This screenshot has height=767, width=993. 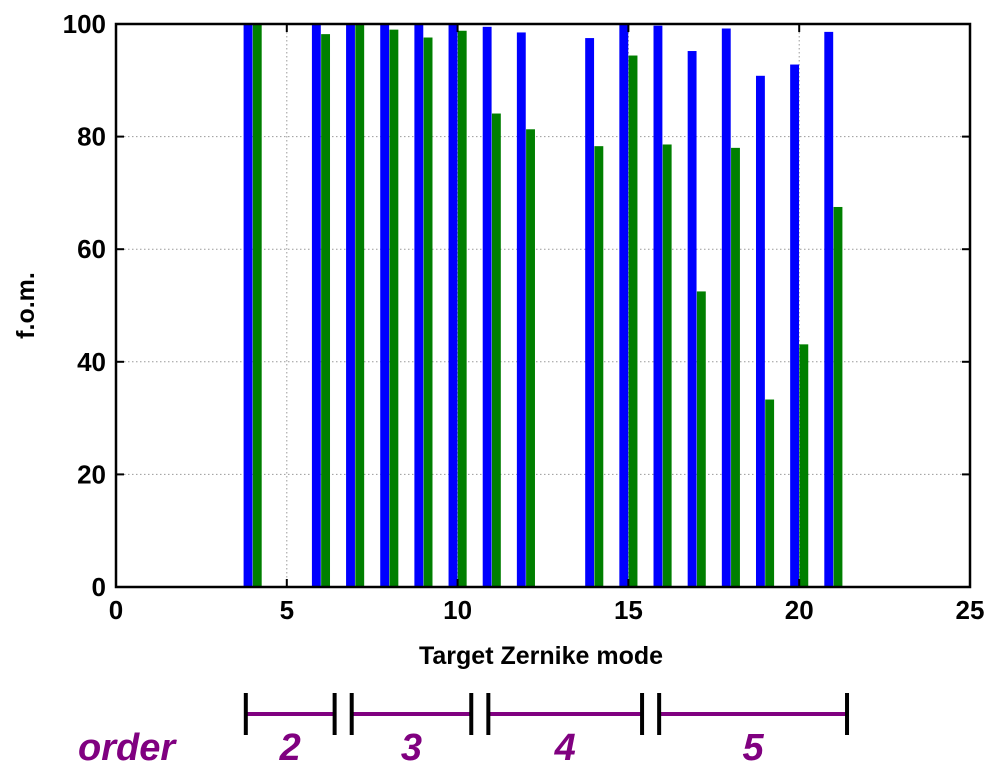 What do you see at coordinates (970, 610) in the screenshot?
I see `x-tick-label: 25` at bounding box center [970, 610].